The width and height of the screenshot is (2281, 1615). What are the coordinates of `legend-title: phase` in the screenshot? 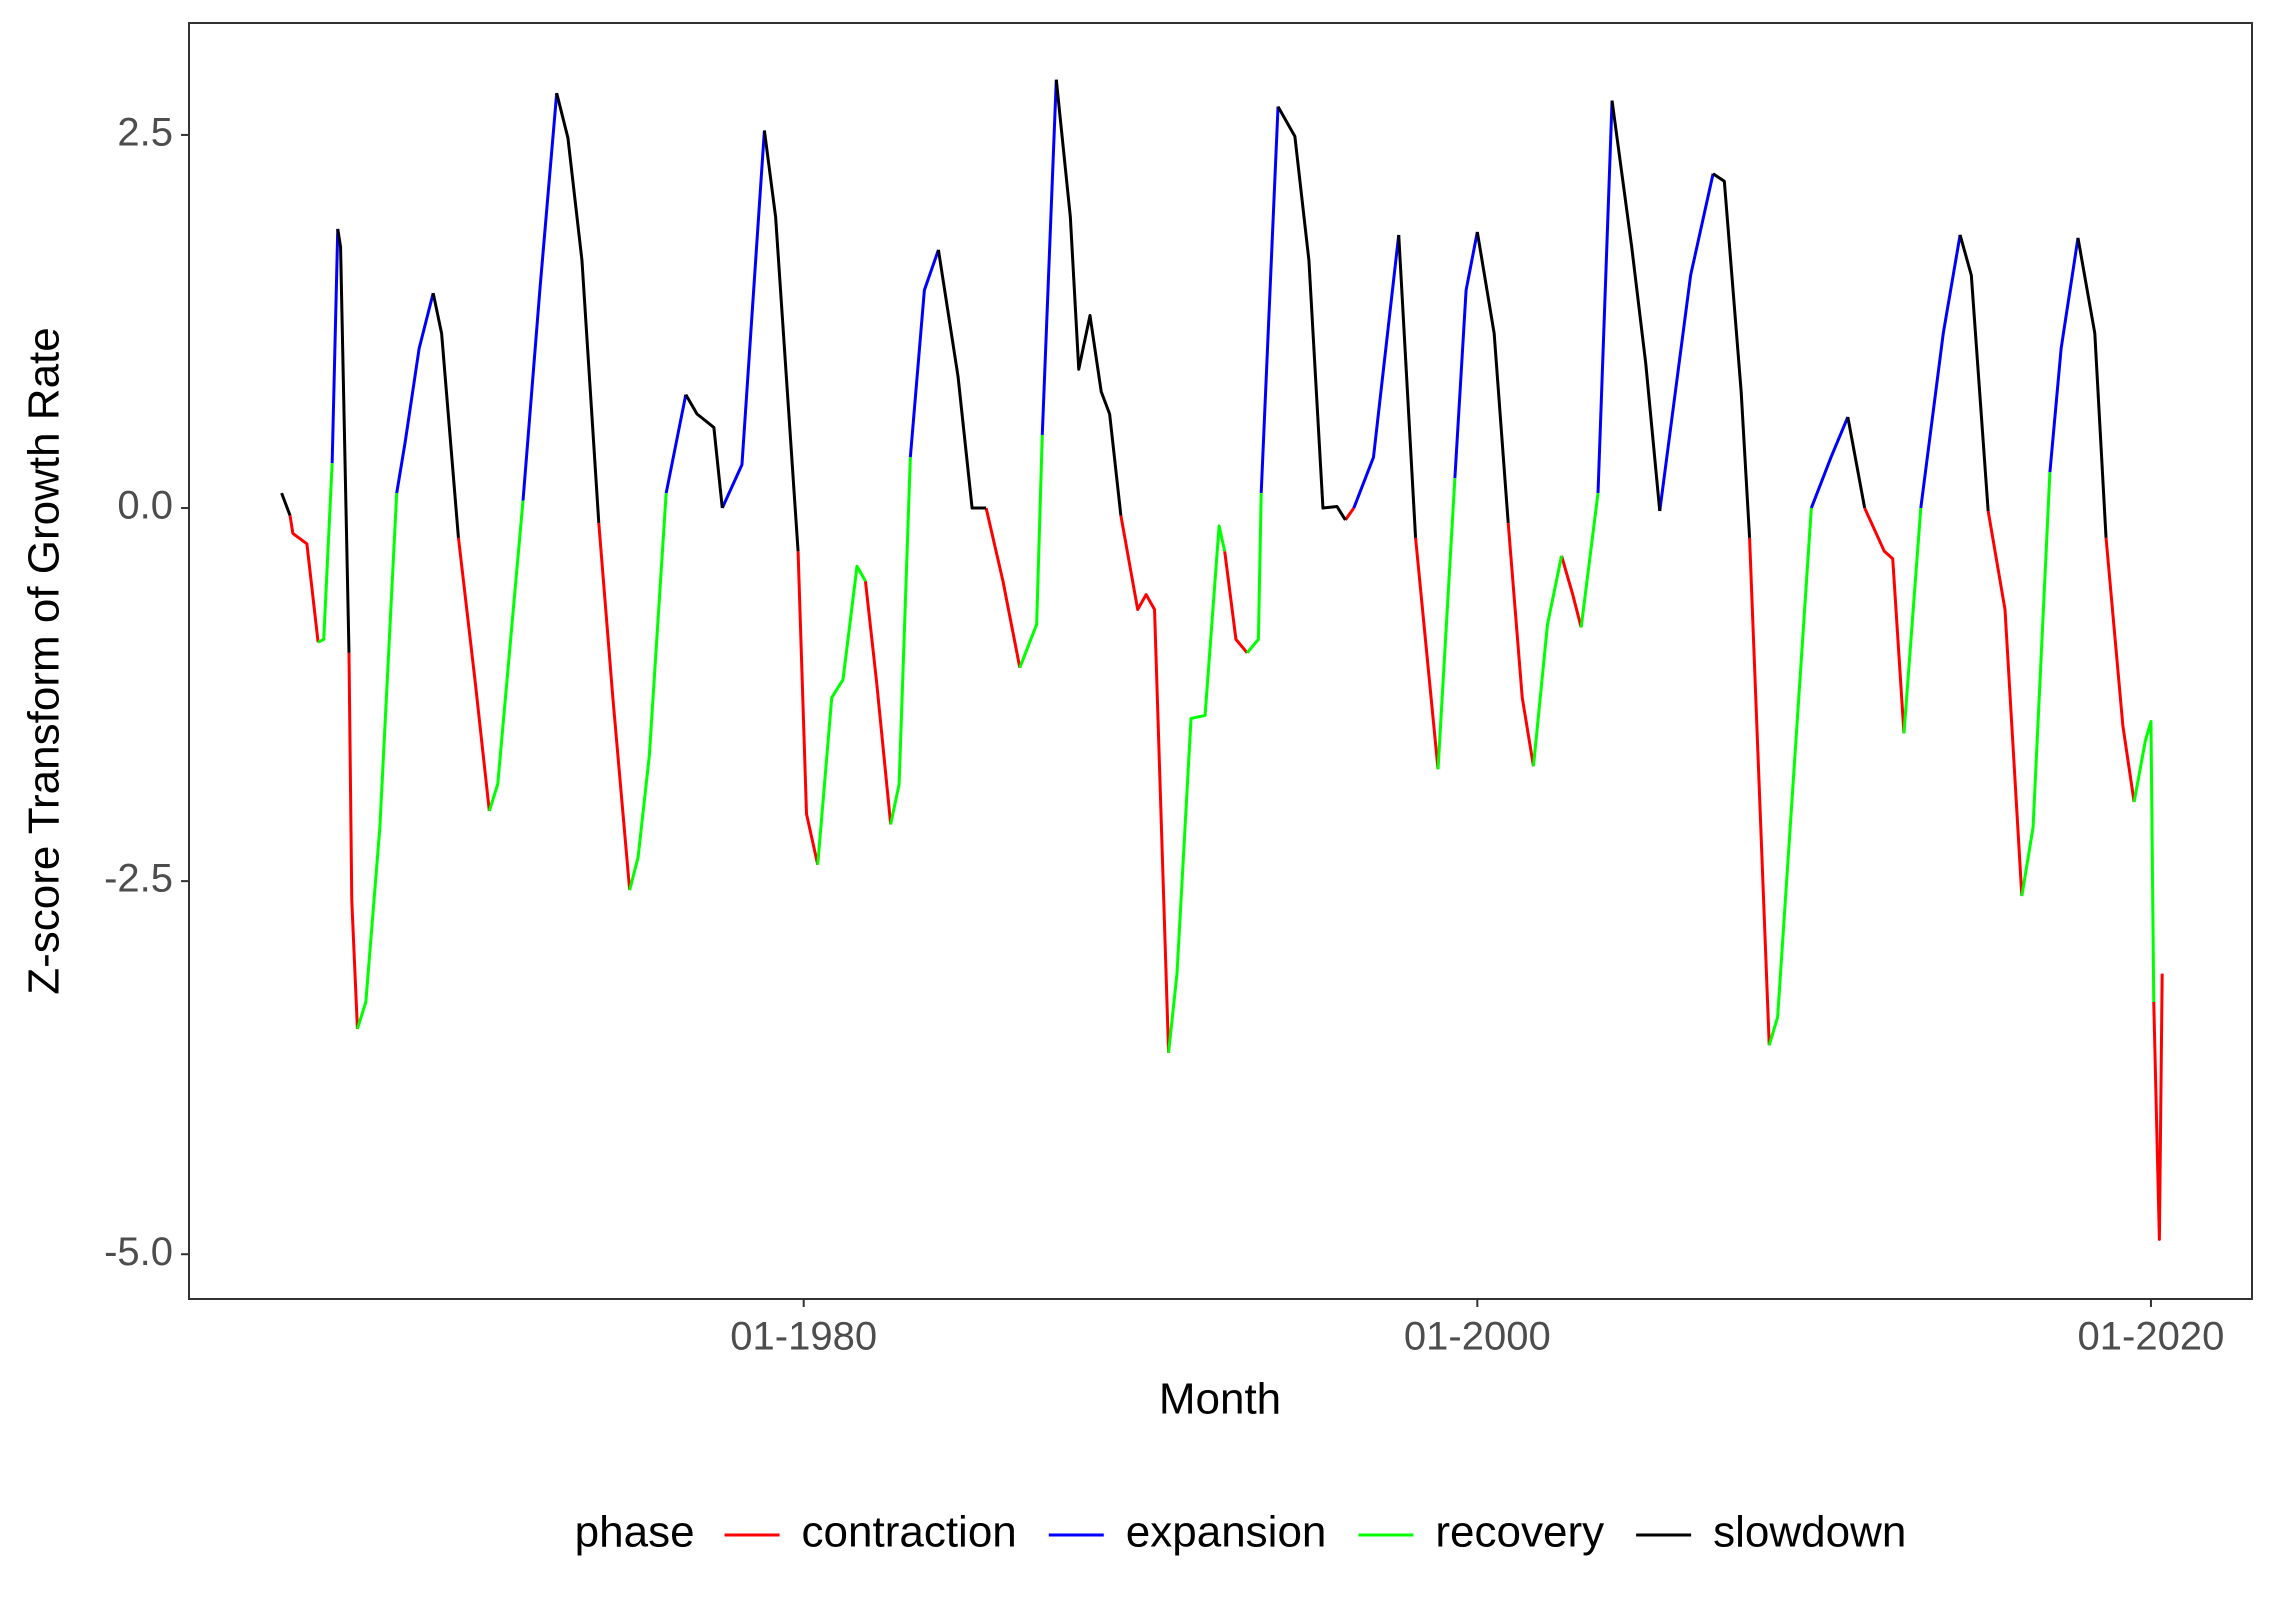 It's located at (635, 1532).